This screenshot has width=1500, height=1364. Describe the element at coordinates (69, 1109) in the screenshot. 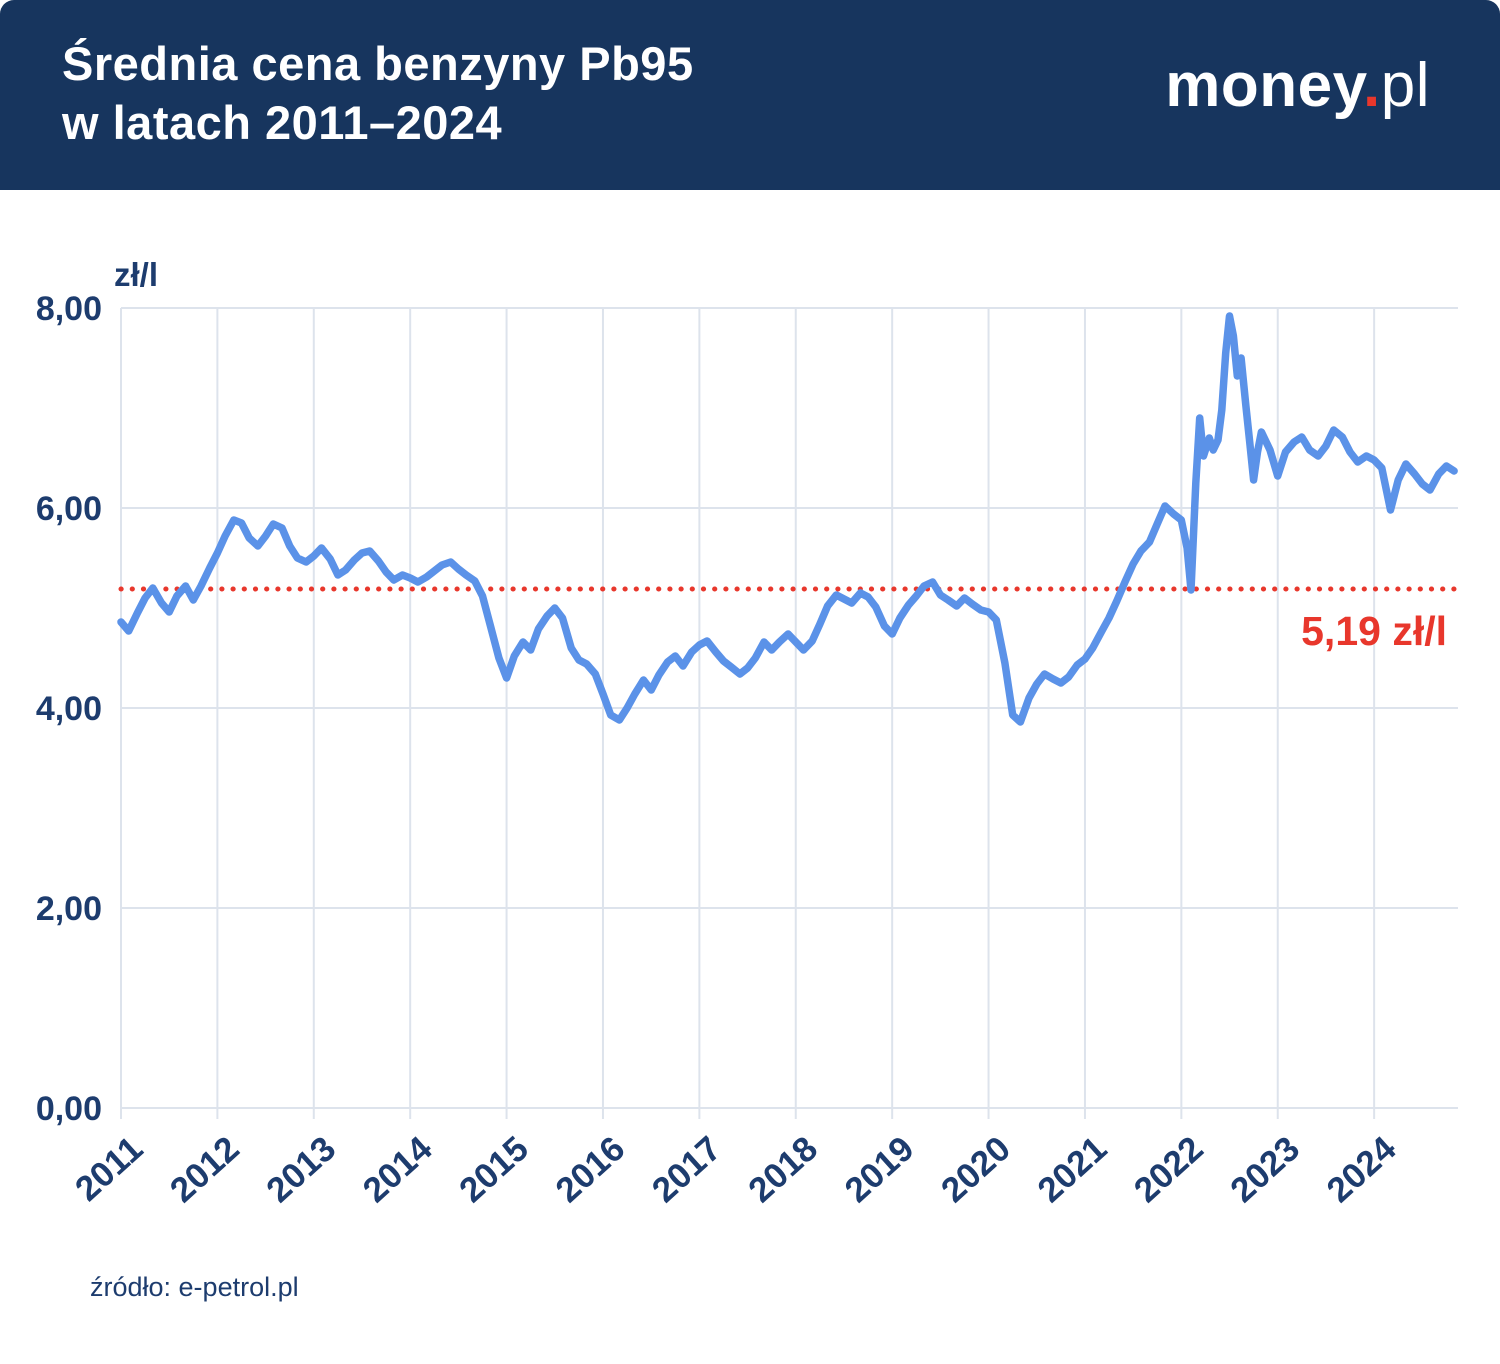

I see `y-tick-label-0,00: 0,00` at that location.